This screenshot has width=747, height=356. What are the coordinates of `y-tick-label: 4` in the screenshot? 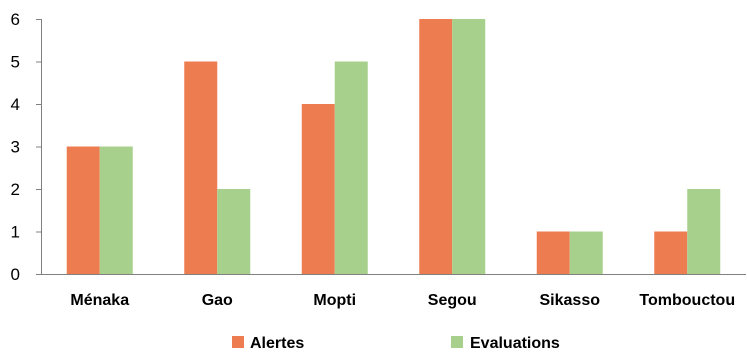 It's located at (15, 104).